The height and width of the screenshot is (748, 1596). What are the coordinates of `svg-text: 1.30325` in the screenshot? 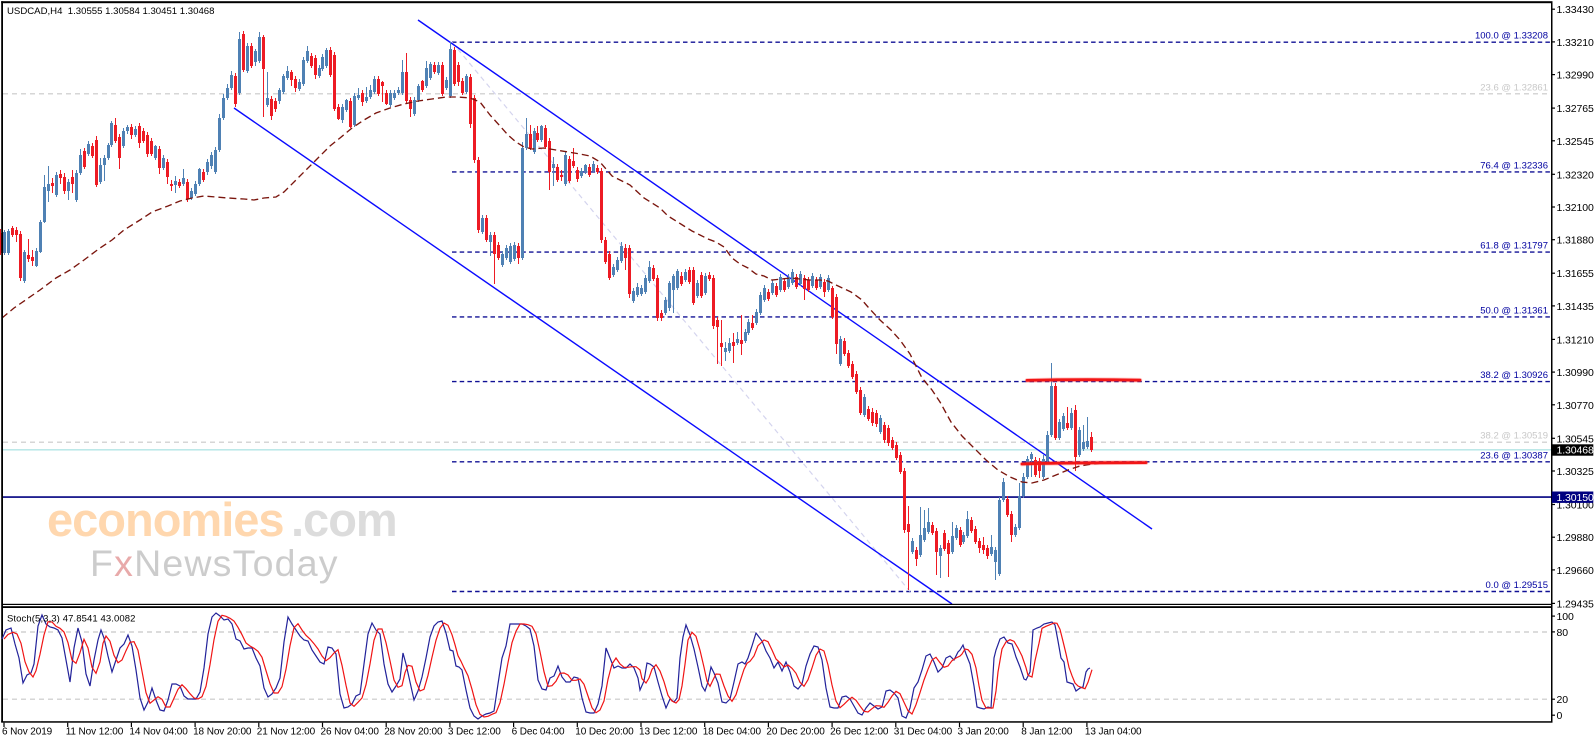 It's located at (1576, 472).